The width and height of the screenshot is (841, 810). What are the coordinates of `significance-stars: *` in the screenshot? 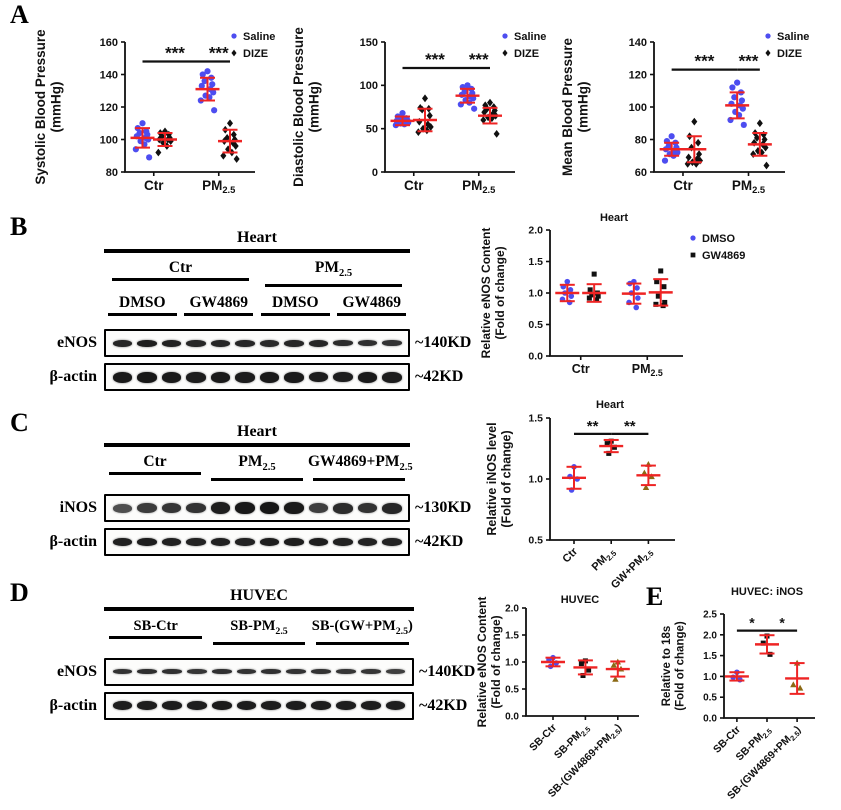 It's located at (752, 623).